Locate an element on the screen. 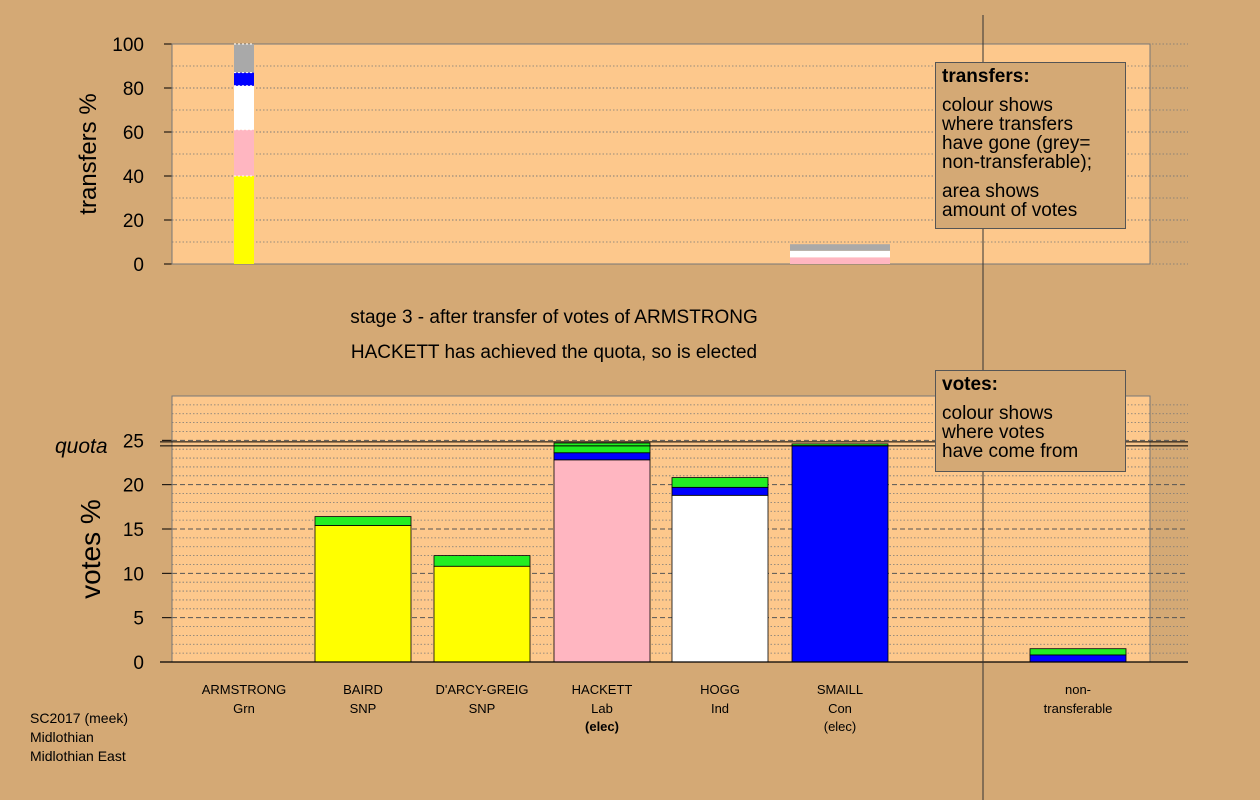 This screenshot has width=1260, height=800. votes-tick-label: 0 is located at coordinates (138, 663).